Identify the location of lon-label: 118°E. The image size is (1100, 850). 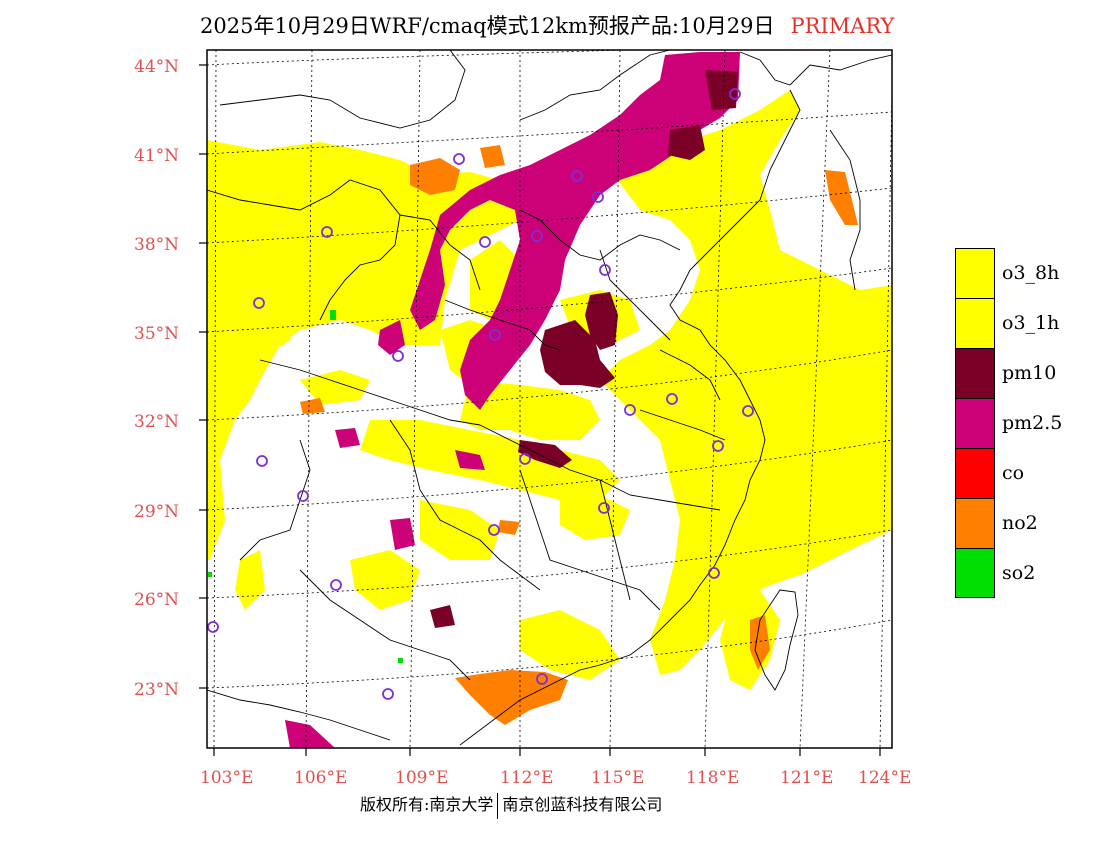
(712, 778).